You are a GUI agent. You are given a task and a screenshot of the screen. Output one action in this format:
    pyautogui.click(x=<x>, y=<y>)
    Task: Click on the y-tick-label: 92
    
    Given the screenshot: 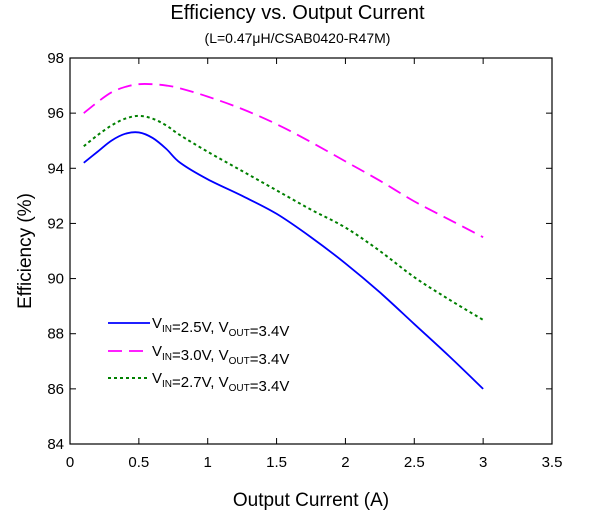 What is the action you would take?
    pyautogui.click(x=55, y=223)
    